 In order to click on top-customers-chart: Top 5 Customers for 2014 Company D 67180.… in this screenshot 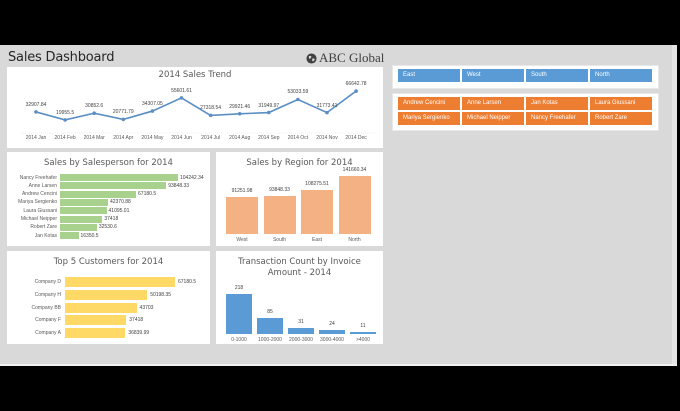, I will do `click(108, 297)`.